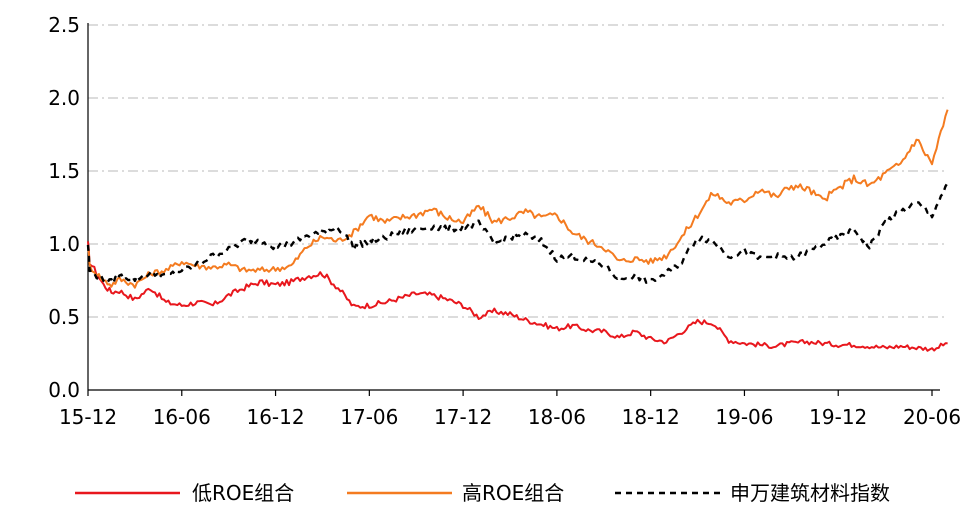 This screenshot has width=978, height=513. What do you see at coordinates (64, 244) in the screenshot?
I see `y-tick-label: 1.0` at bounding box center [64, 244].